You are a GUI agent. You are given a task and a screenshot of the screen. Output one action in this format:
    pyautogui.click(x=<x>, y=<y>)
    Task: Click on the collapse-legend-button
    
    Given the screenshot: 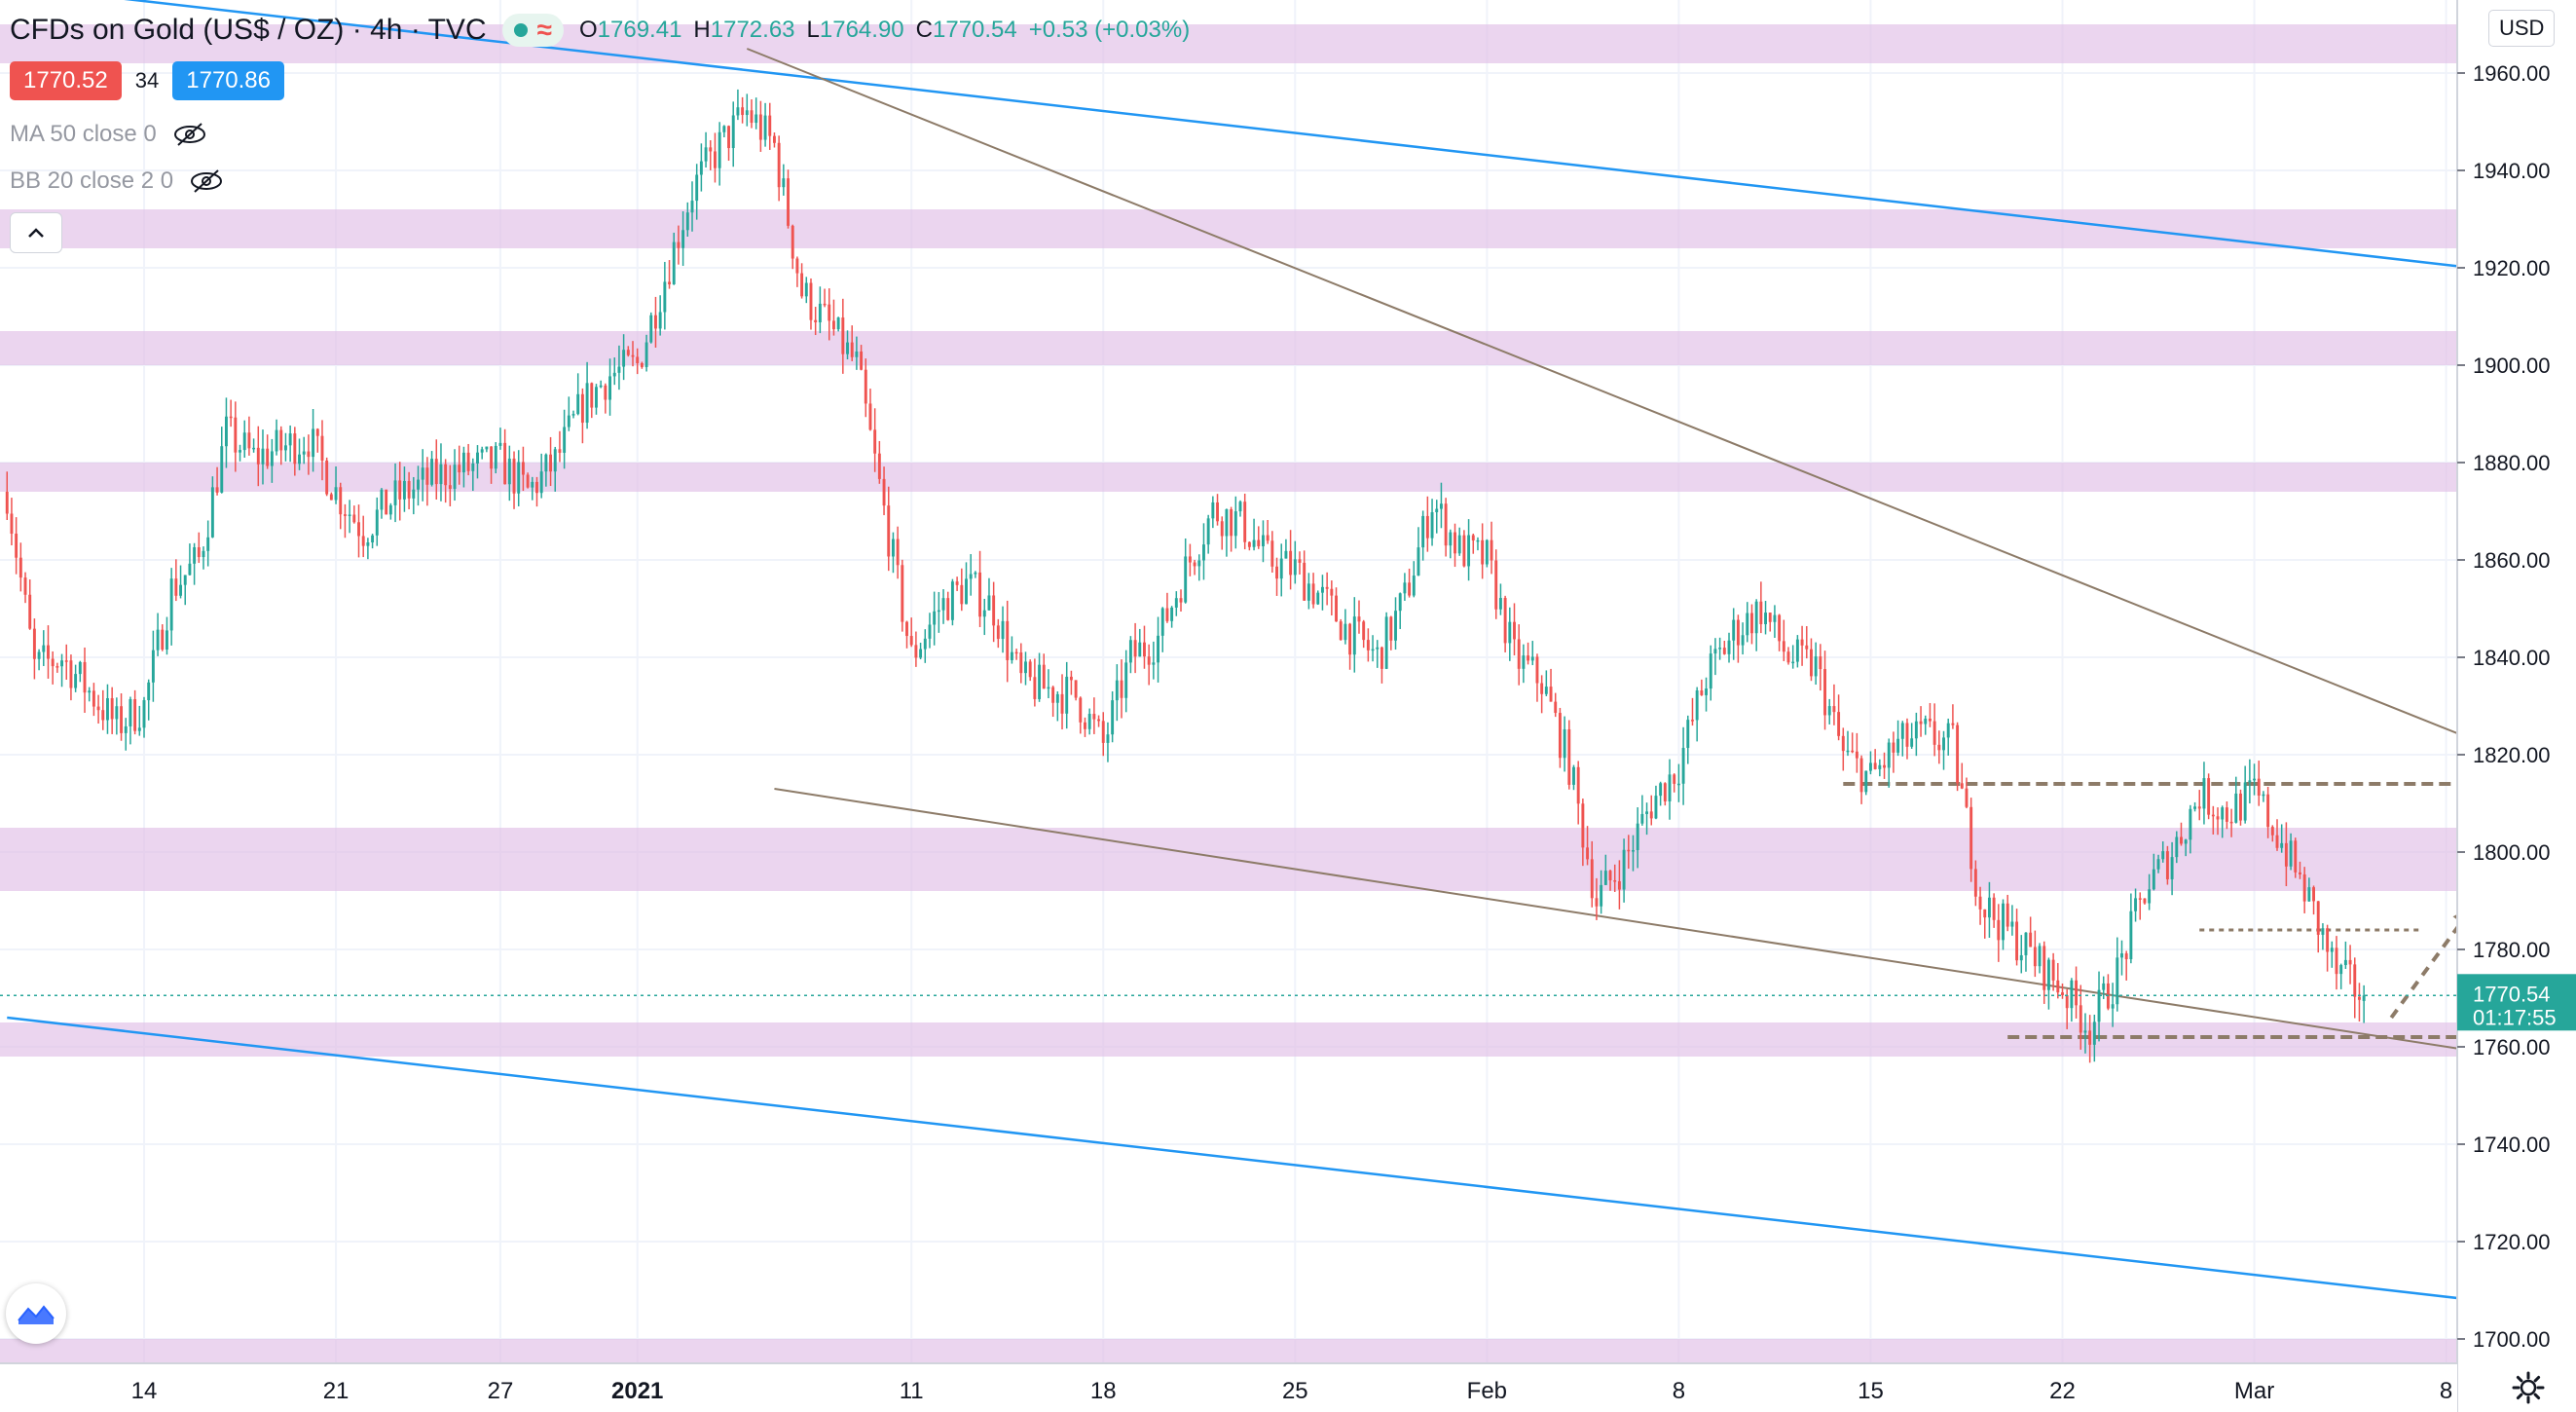 What is the action you would take?
    pyautogui.click(x=36, y=232)
    